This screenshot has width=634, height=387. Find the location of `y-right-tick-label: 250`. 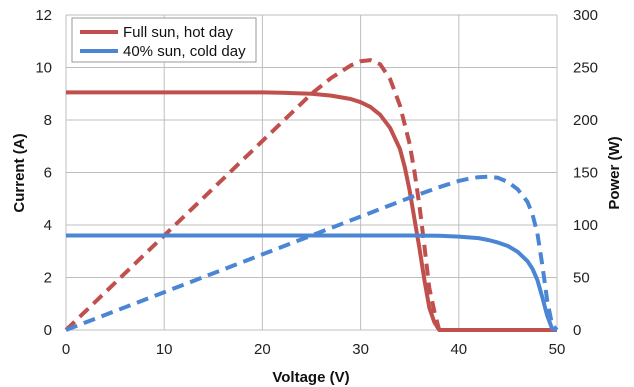

y-right-tick-label: 250 is located at coordinates (585, 68).